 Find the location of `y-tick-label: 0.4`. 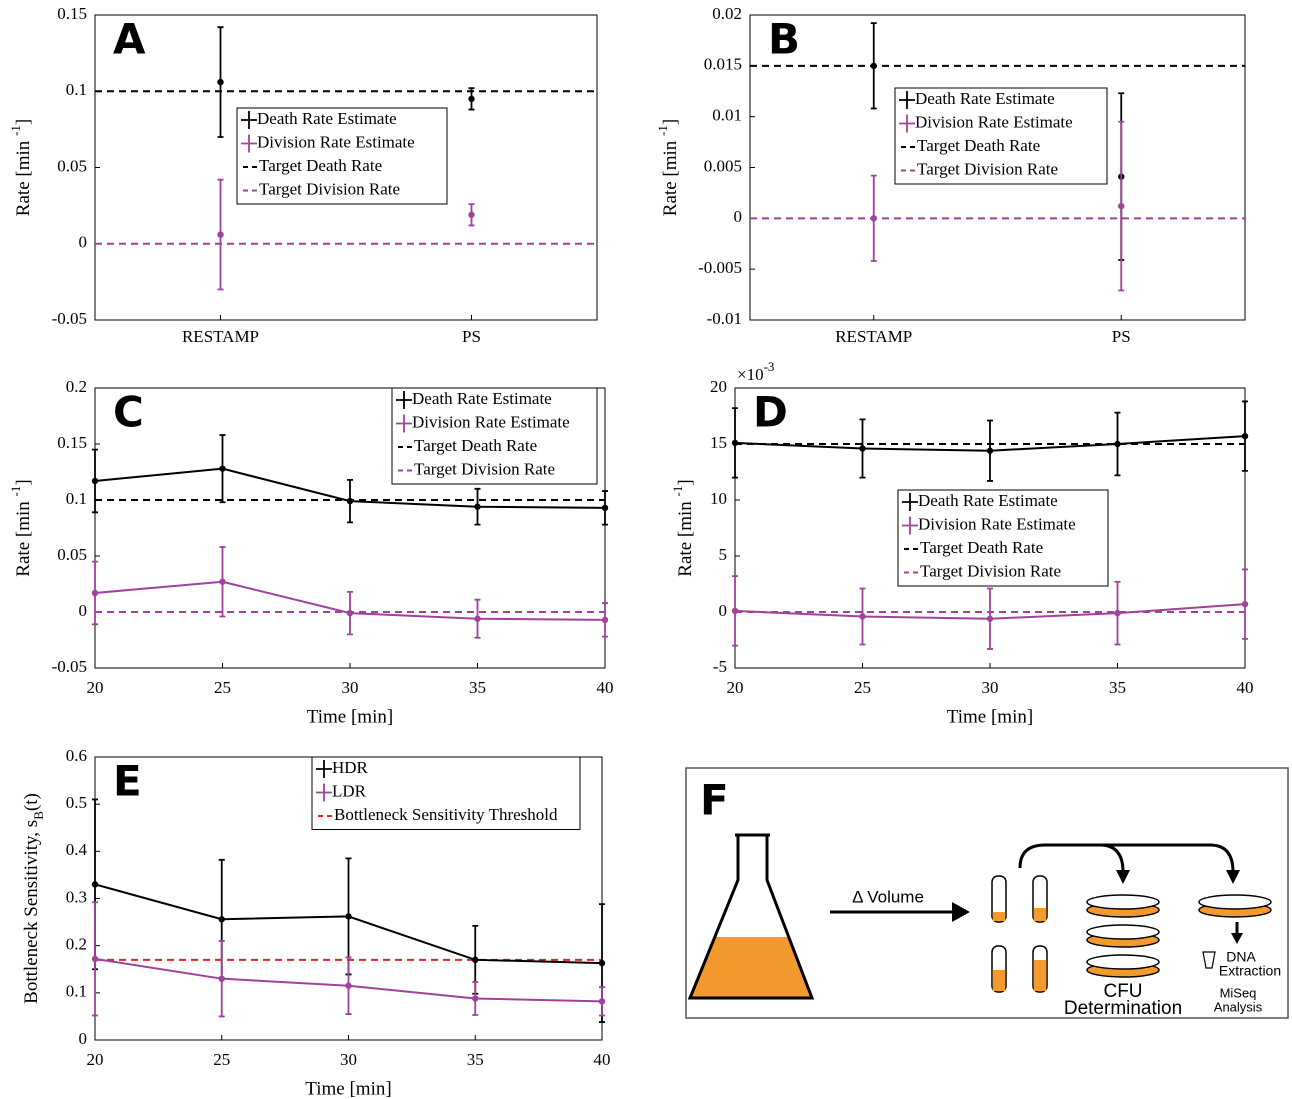

y-tick-label: 0.4 is located at coordinates (77, 849).